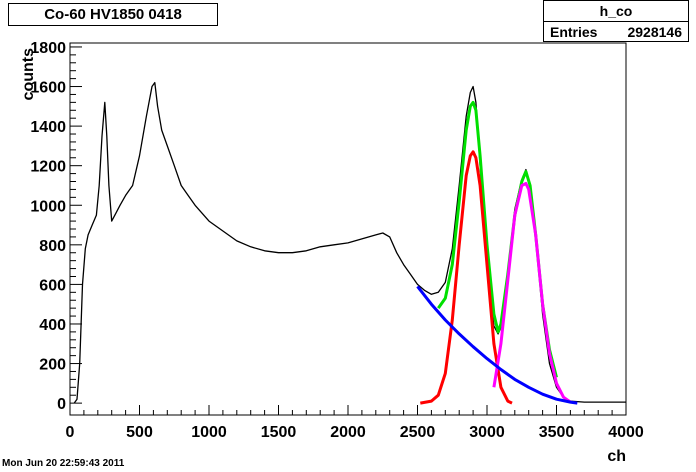 The height and width of the screenshot is (472, 696). What do you see at coordinates (48, 206) in the screenshot?
I see `y-tick-label: 1000` at bounding box center [48, 206].